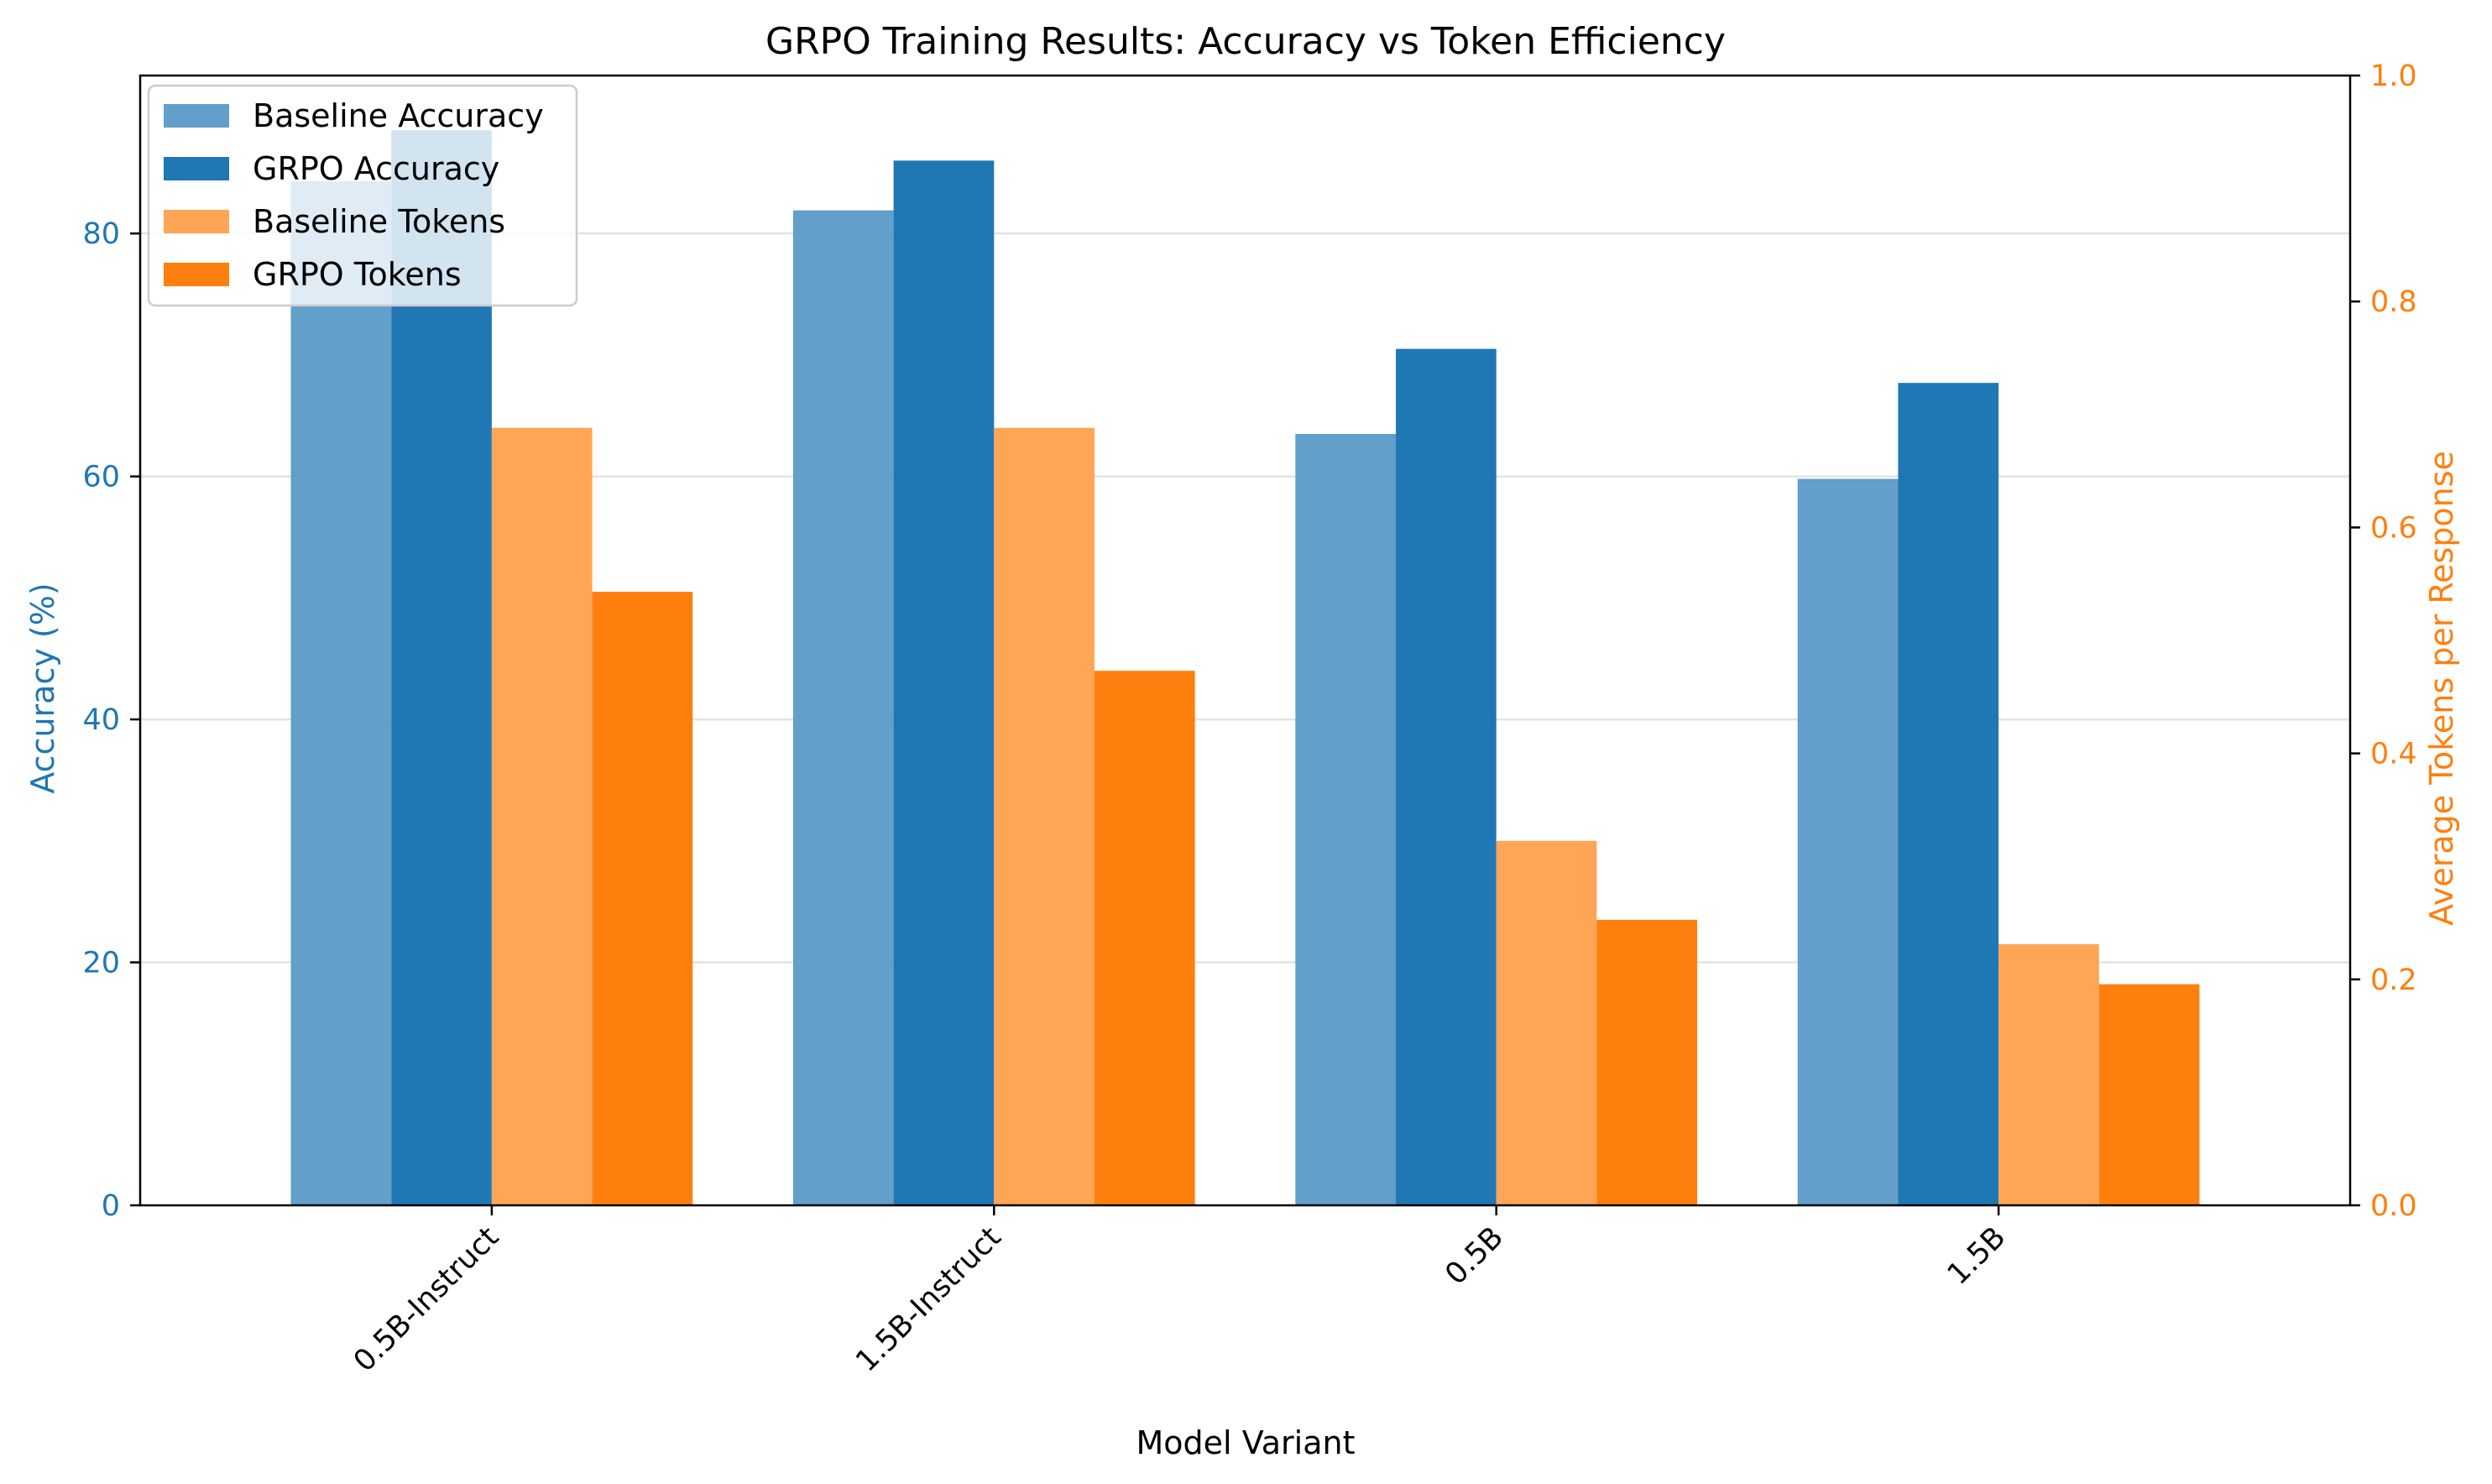  What do you see at coordinates (2393, 76) in the screenshot?
I see `y-right-tick-label: 1.0` at bounding box center [2393, 76].